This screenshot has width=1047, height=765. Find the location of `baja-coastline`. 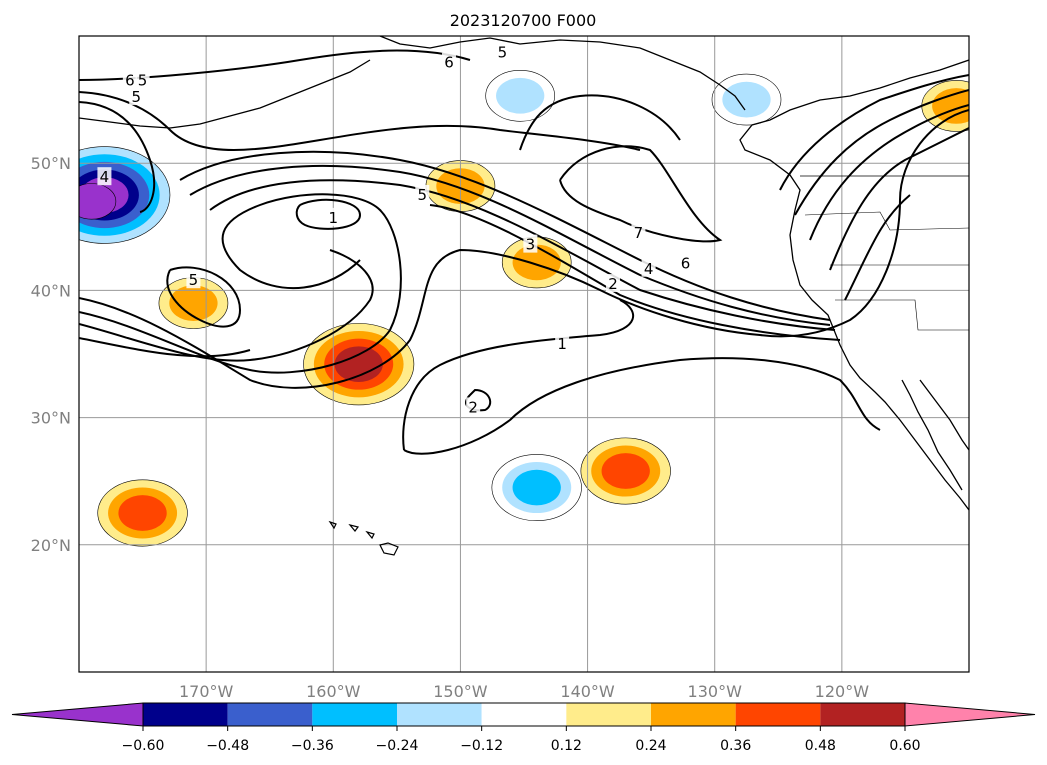

baja-coastline is located at coordinates (932, 435).